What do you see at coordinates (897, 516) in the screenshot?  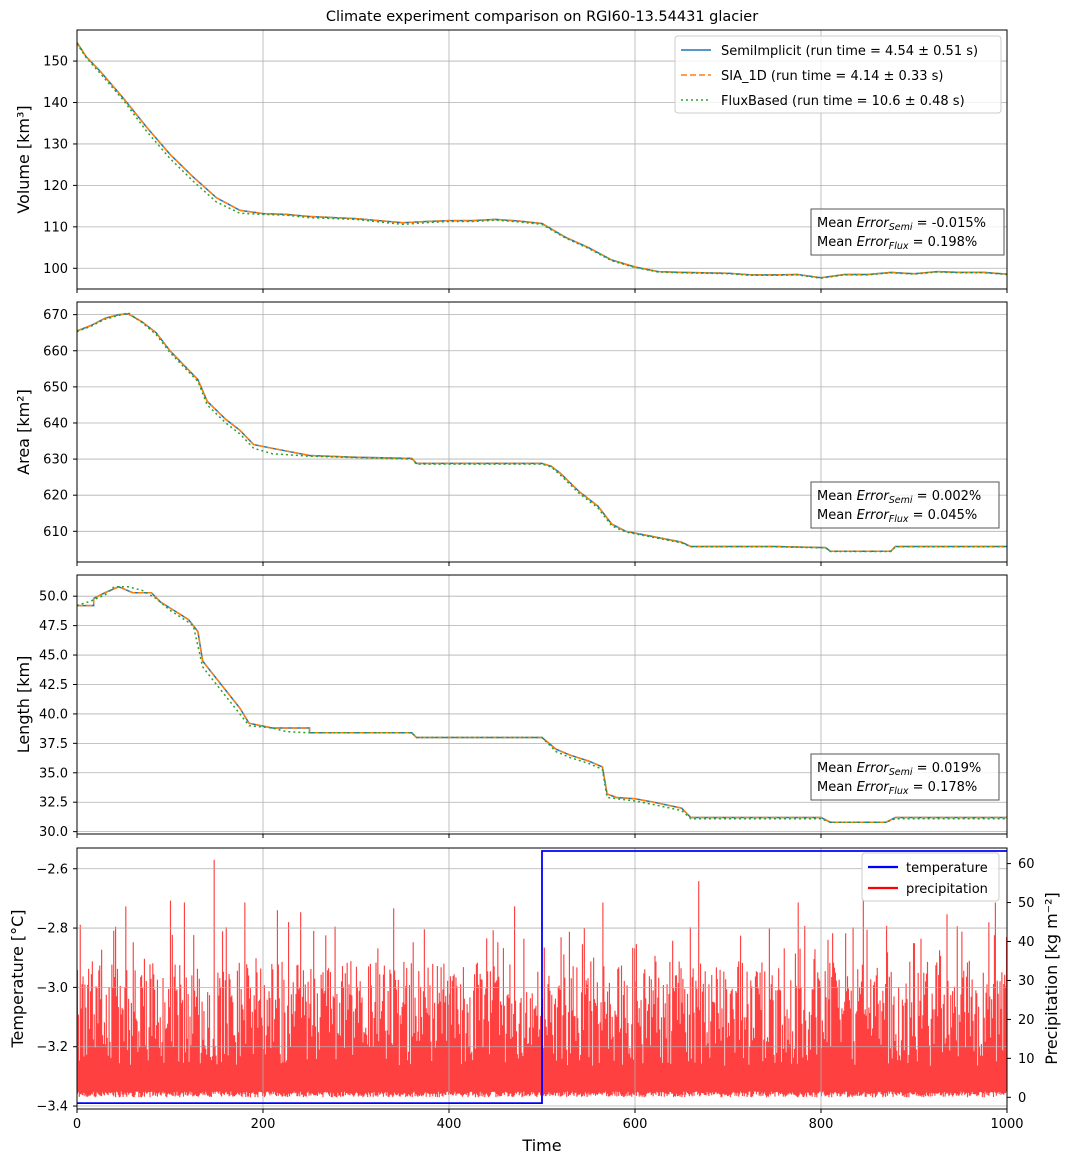 I see `error-line-2: Mean ErrorFlux = 0.045%` at bounding box center [897, 516].